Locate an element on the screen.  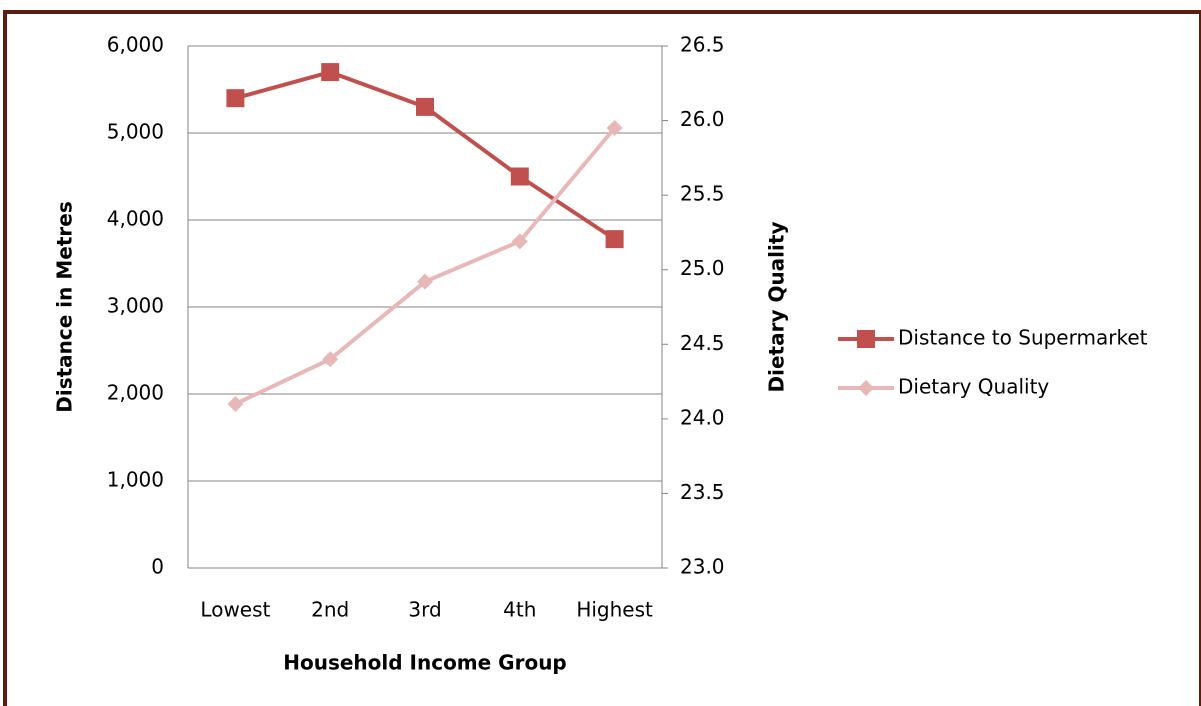
x-axis-title: Household Income Group is located at coordinates (425, 663).